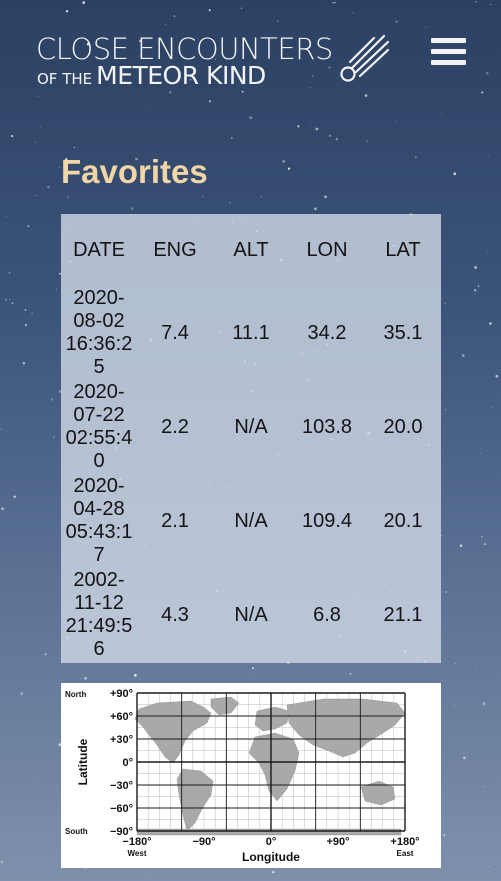 This screenshot has height=881, width=501. What do you see at coordinates (213, 60) in the screenshot?
I see `site-logo: CLOSE ENCOUNTERS OF THE METEOR KIND` at bounding box center [213, 60].